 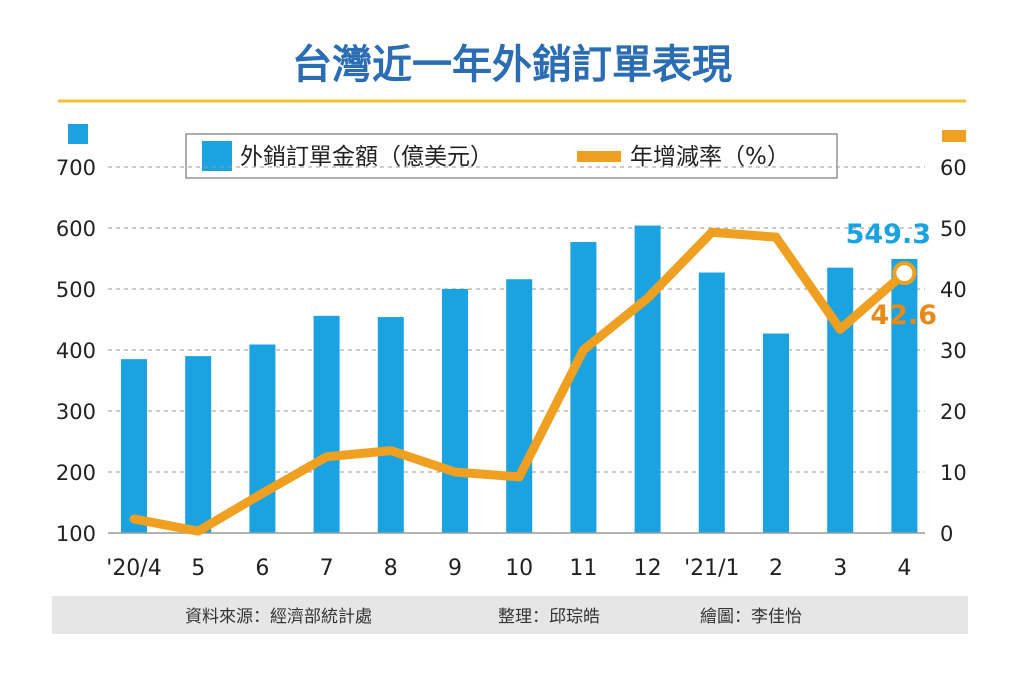 I want to click on left-axis-marker-icon, so click(x=78, y=134).